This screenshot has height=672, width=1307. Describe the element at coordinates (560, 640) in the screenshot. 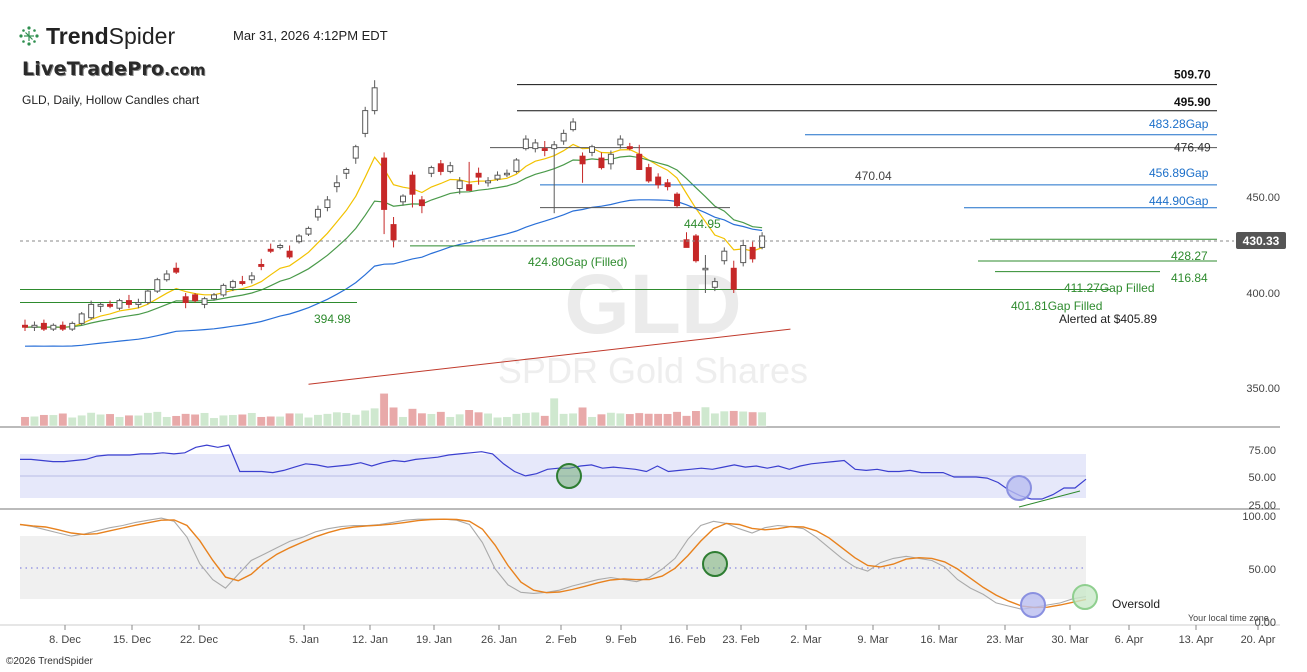

I see `x-tick-label: 2. Feb` at that location.